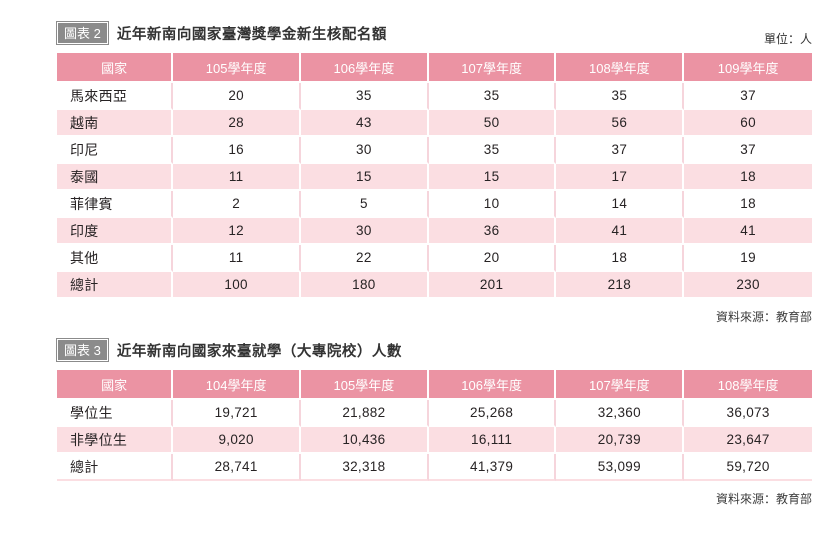 The image size is (830, 535). I want to click on data-cell: 22, so click(365, 258).